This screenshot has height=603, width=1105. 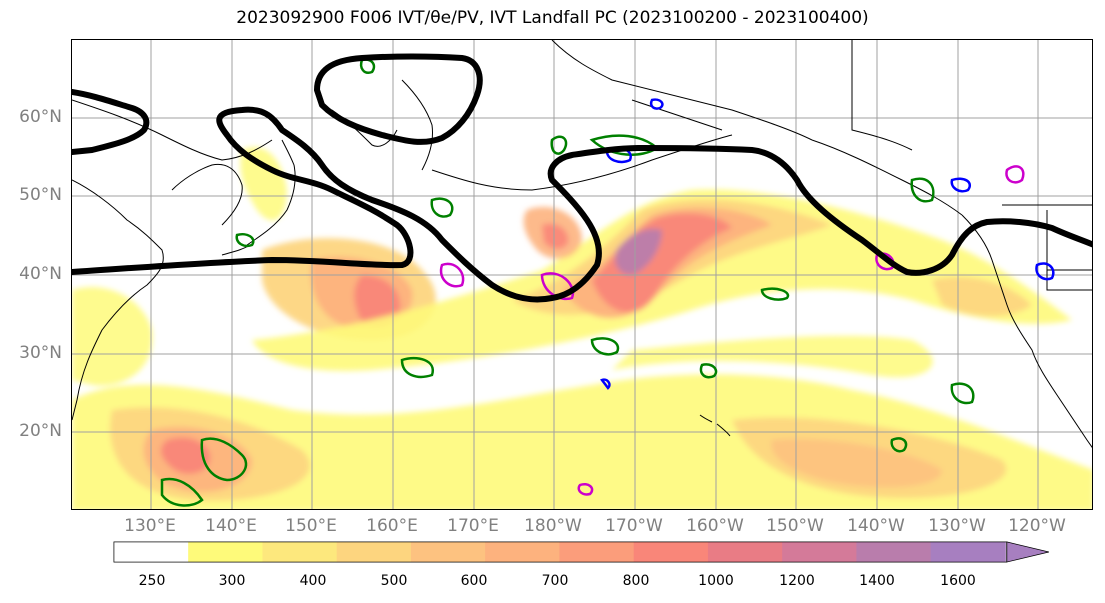 I want to click on lon-label-140w: 140°W, so click(x=876, y=526).